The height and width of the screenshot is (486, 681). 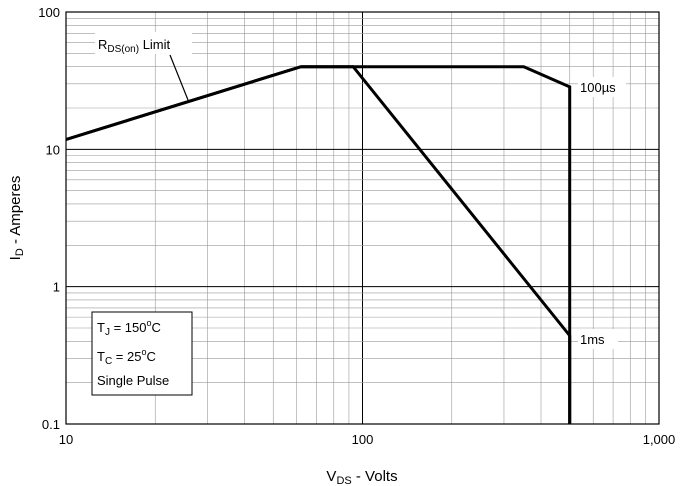 What do you see at coordinates (592, 339) in the screenshot?
I see `label-1ms: 1ms` at bounding box center [592, 339].